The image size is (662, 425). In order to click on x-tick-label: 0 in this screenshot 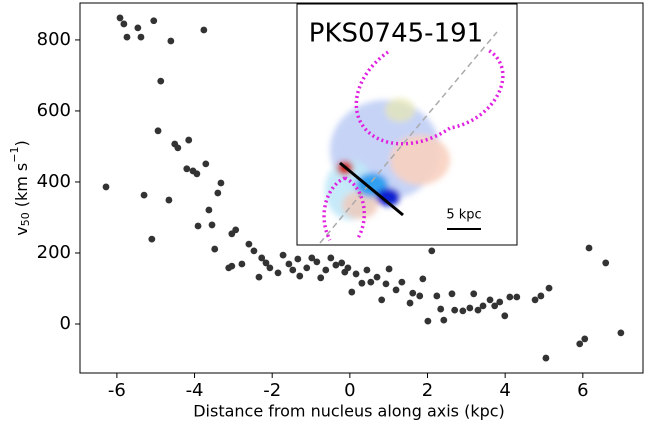, I will do `click(349, 390)`.